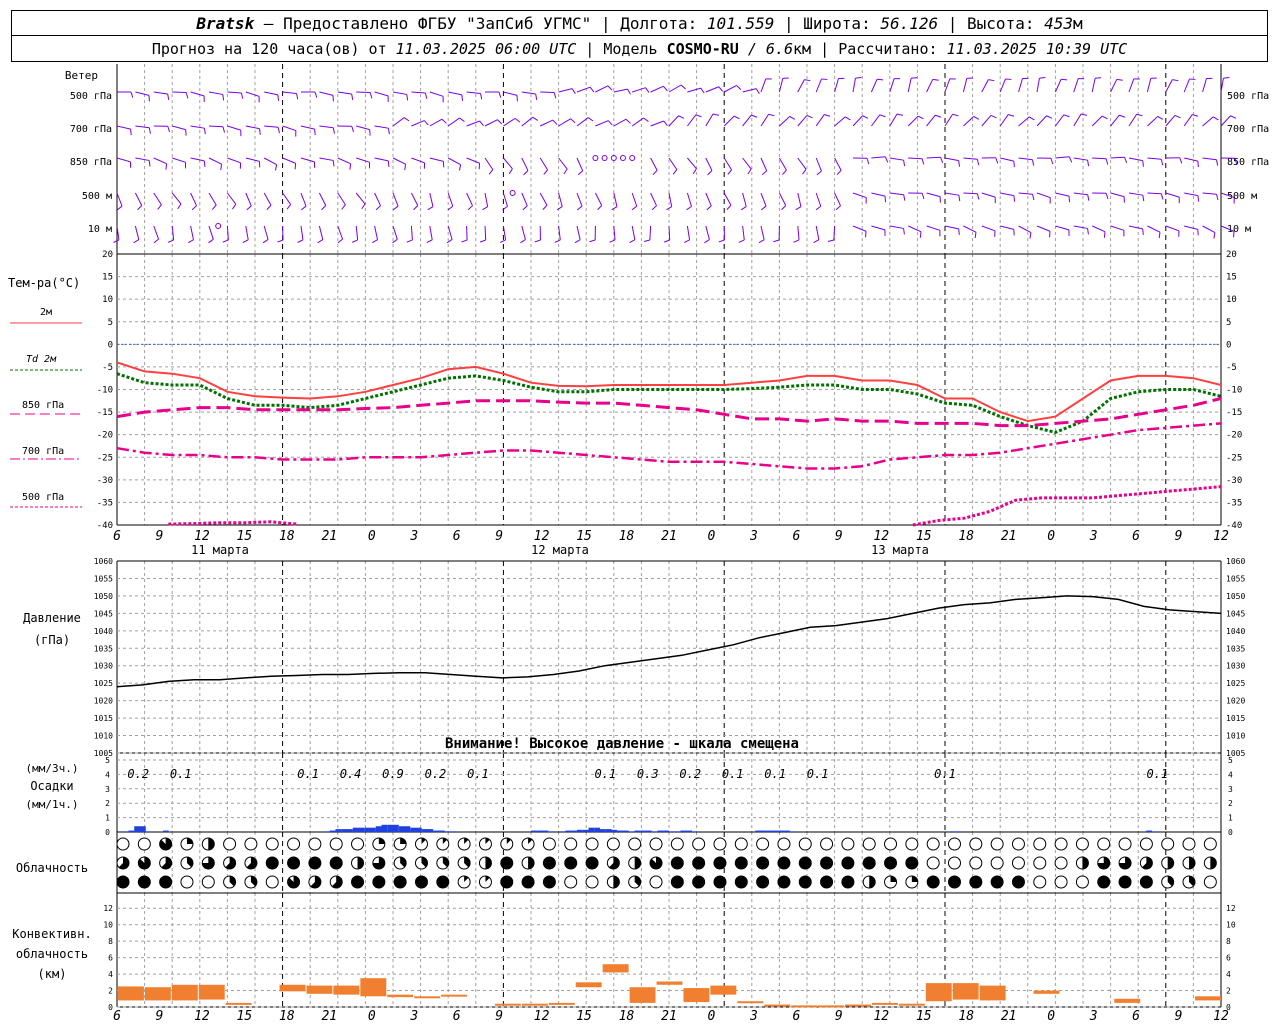 This screenshot has height=1024, width=1280. I want to click on conv-ytick-right: 4, so click(1228, 974).